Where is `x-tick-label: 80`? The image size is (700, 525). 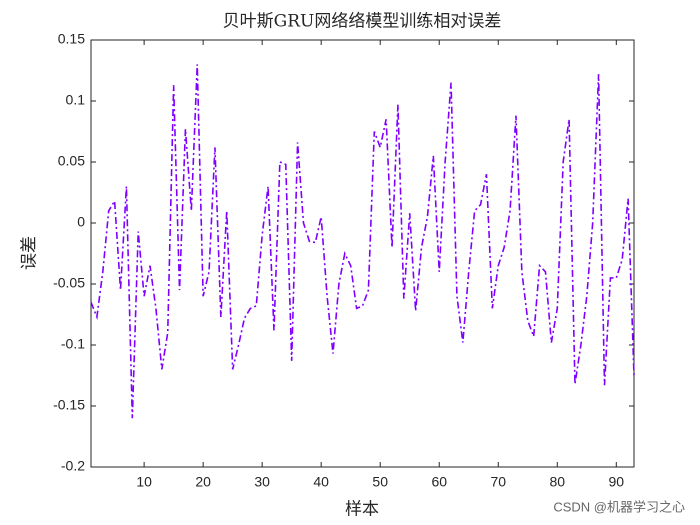 x-tick-label: 80 is located at coordinates (557, 482).